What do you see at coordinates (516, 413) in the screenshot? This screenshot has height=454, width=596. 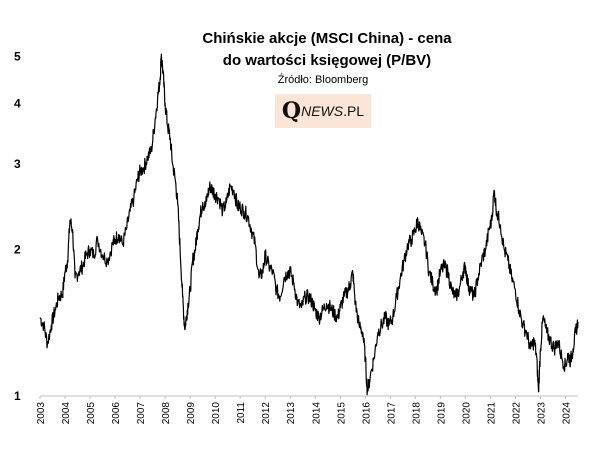 I see `x-tick-label: 2022` at bounding box center [516, 413].